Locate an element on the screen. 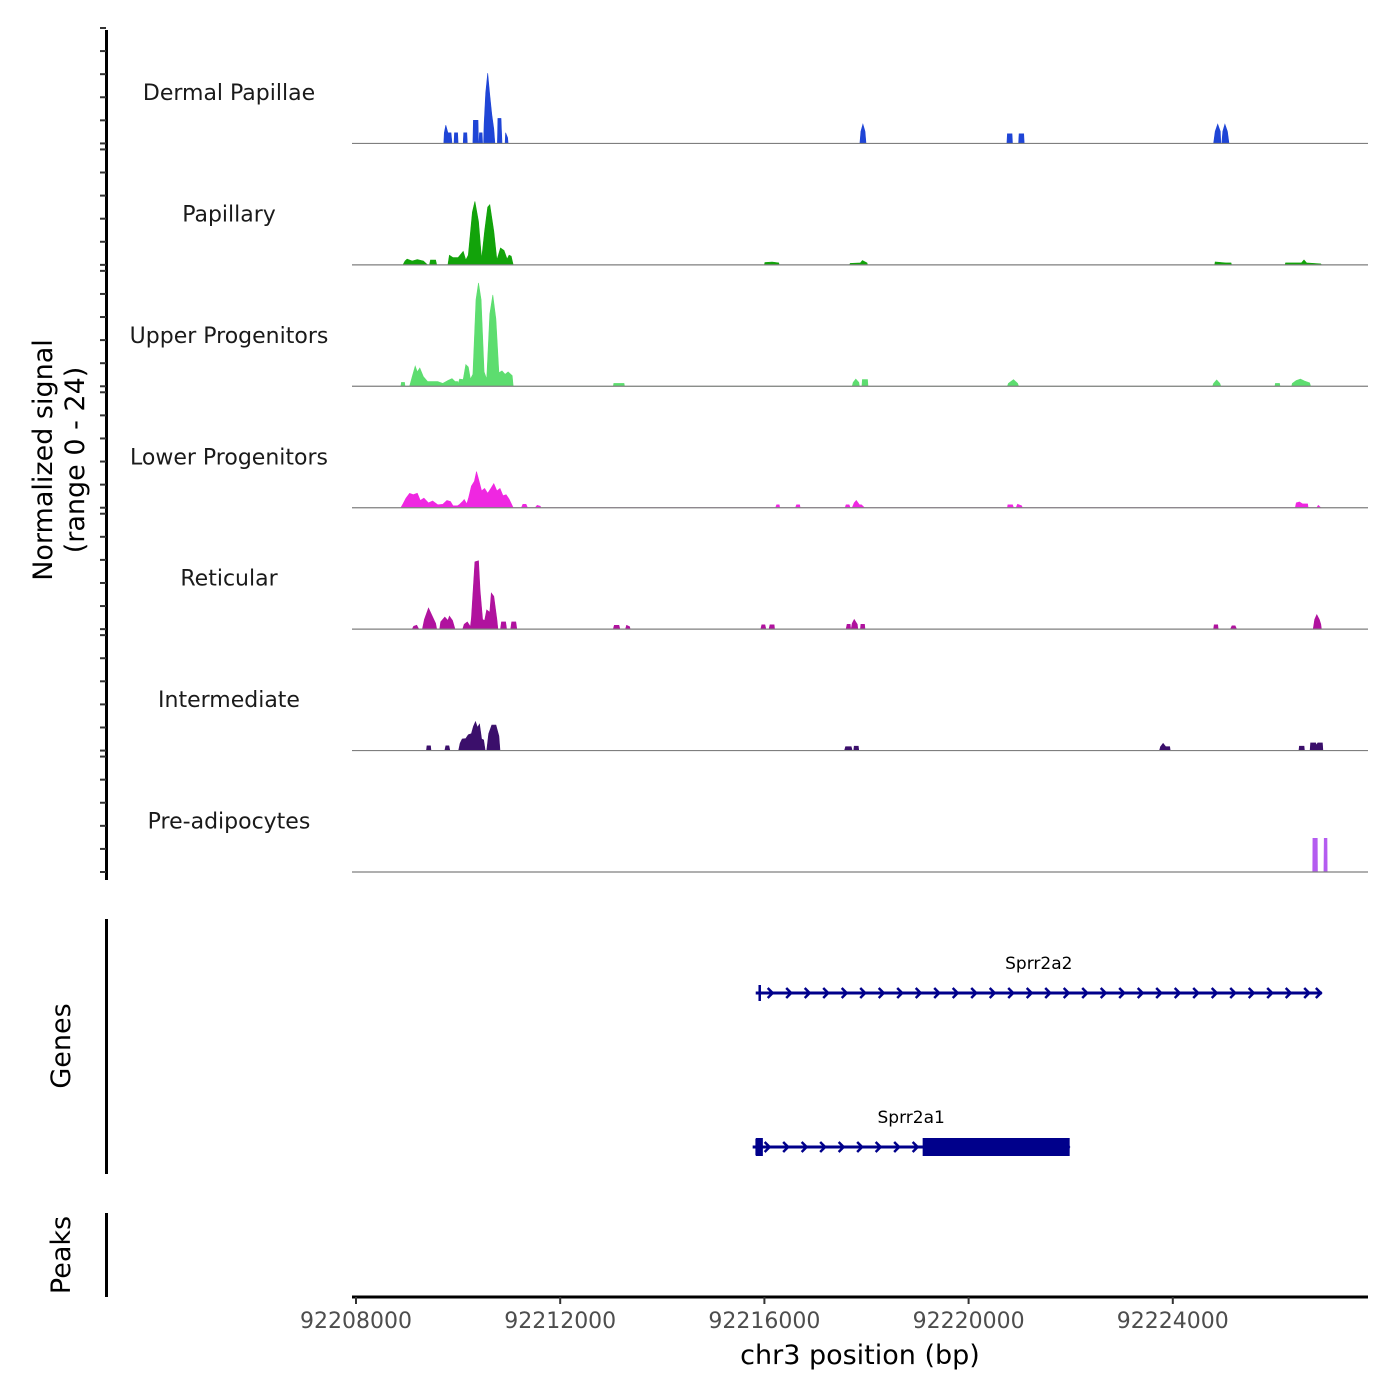 The image size is (1400, 1400). track-papillary: Papillary is located at coordinates (775, 233).